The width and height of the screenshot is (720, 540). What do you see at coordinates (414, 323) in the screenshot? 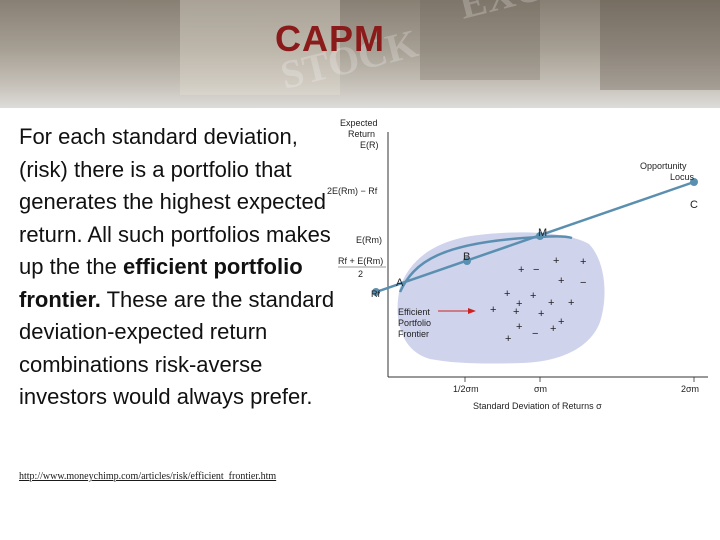
I see `frontier-label-line2: Portfolio` at bounding box center [414, 323].